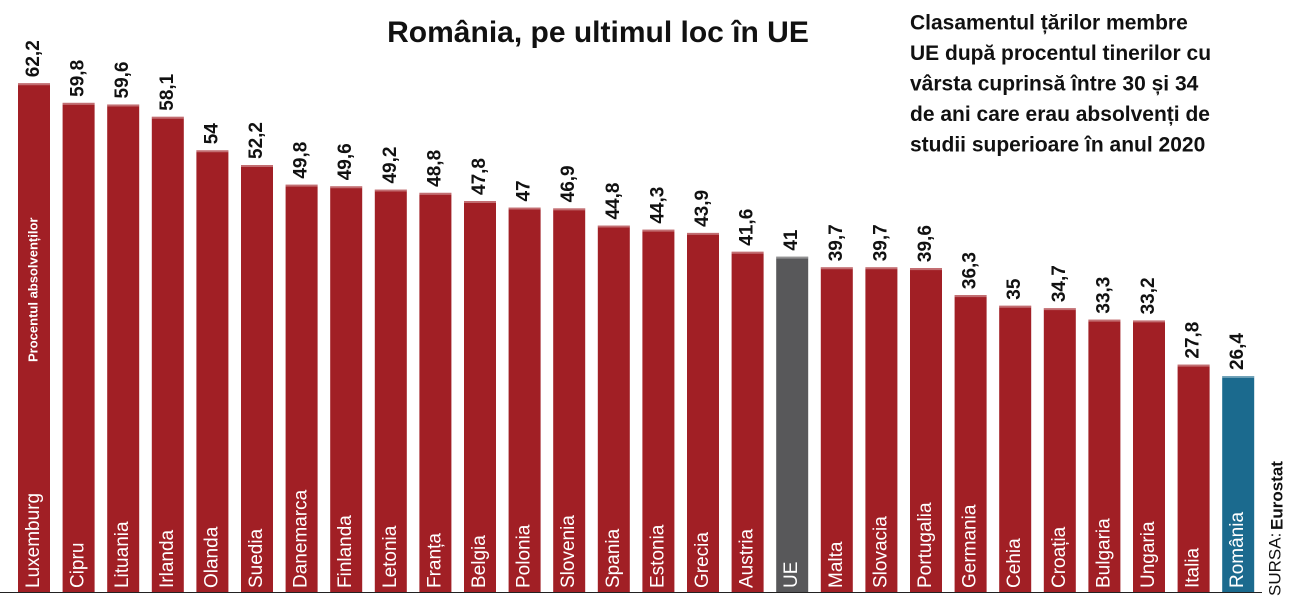 The height and width of the screenshot is (613, 1298). What do you see at coordinates (880, 552) in the screenshot?
I see `category-label: Slovacia` at bounding box center [880, 552].